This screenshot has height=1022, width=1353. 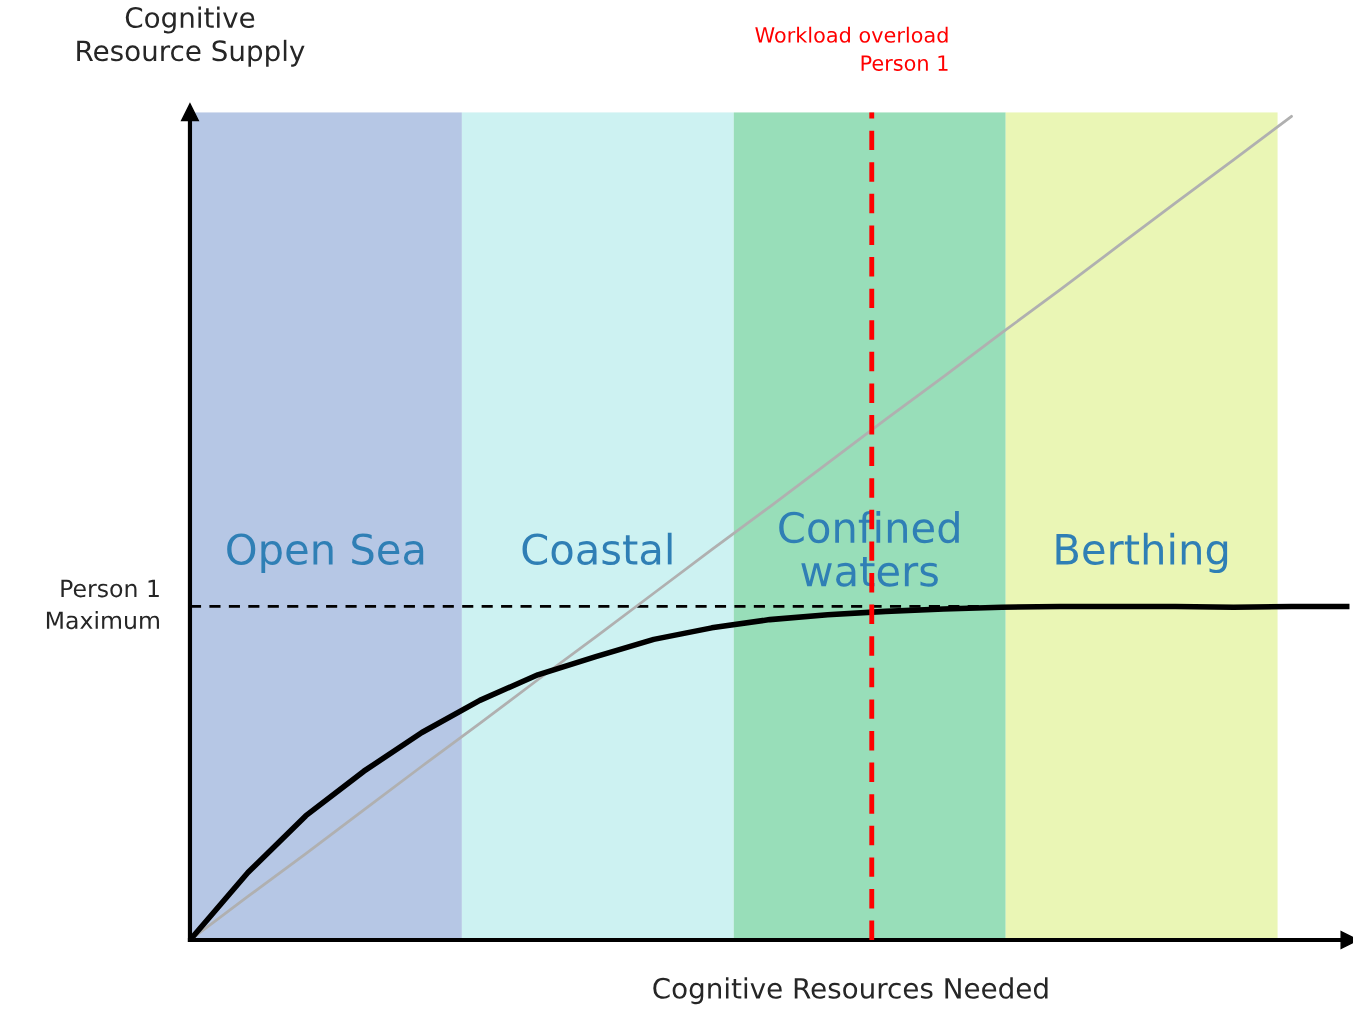 I want to click on annotation: Open Sea, so click(x=325, y=553).